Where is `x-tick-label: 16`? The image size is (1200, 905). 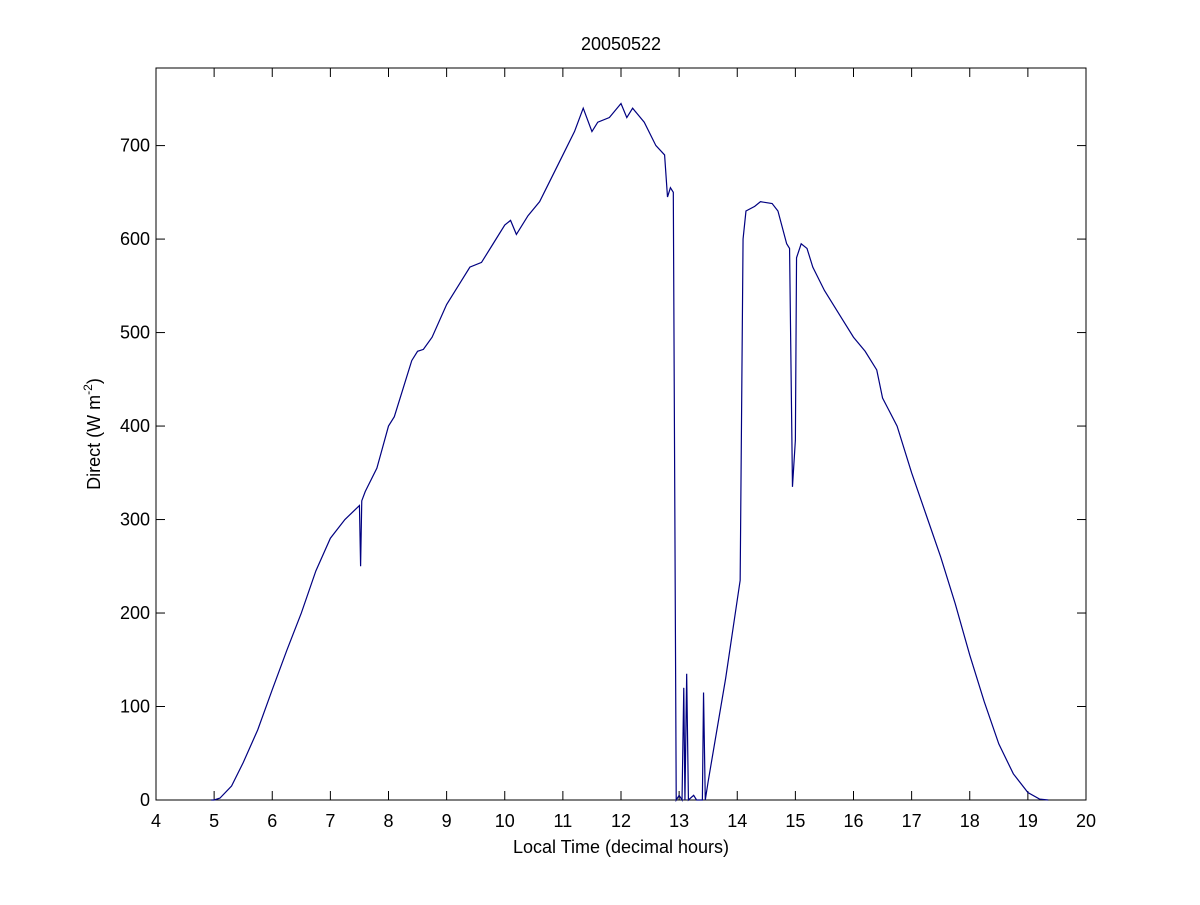 x-tick-label: 16 is located at coordinates (853, 821).